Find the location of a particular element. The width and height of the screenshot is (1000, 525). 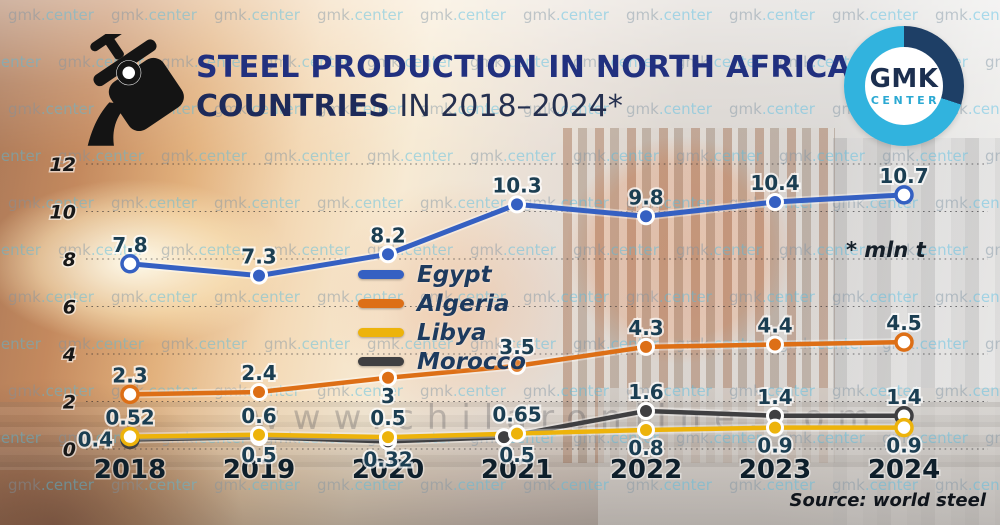

marker-egypt-2020 is located at coordinates (388, 254).